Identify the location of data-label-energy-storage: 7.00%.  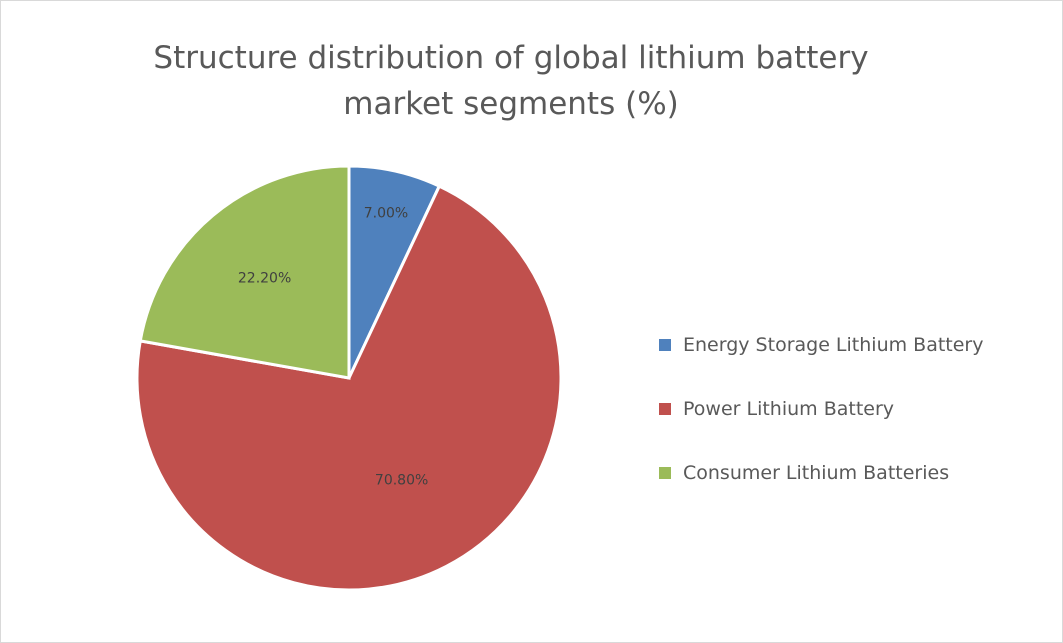
(386, 213).